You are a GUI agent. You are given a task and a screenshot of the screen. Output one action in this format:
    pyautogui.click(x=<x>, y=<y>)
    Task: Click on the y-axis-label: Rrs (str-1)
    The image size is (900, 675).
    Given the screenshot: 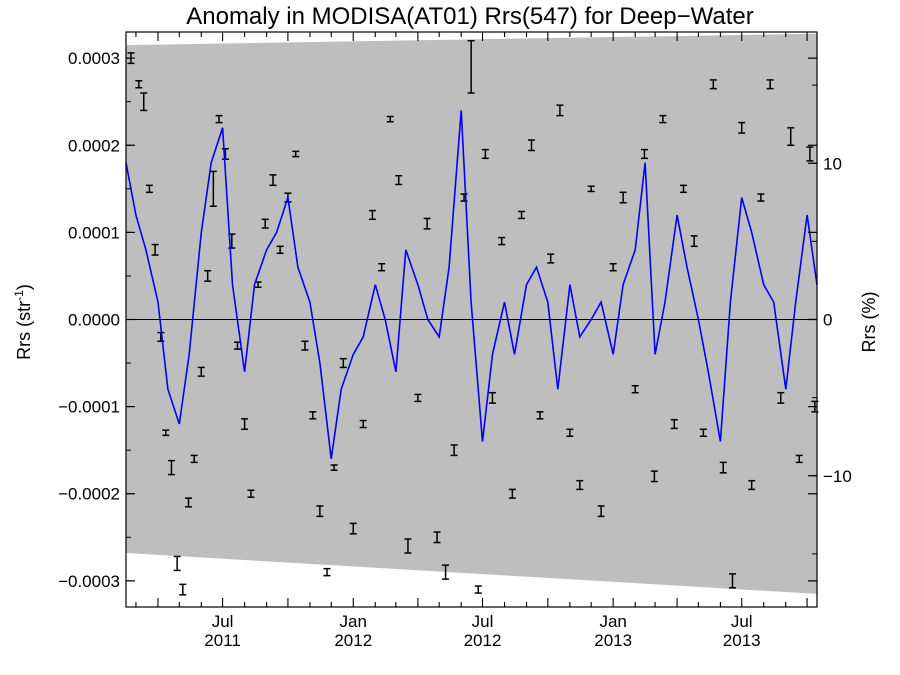 What is the action you would take?
    pyautogui.click(x=23, y=322)
    